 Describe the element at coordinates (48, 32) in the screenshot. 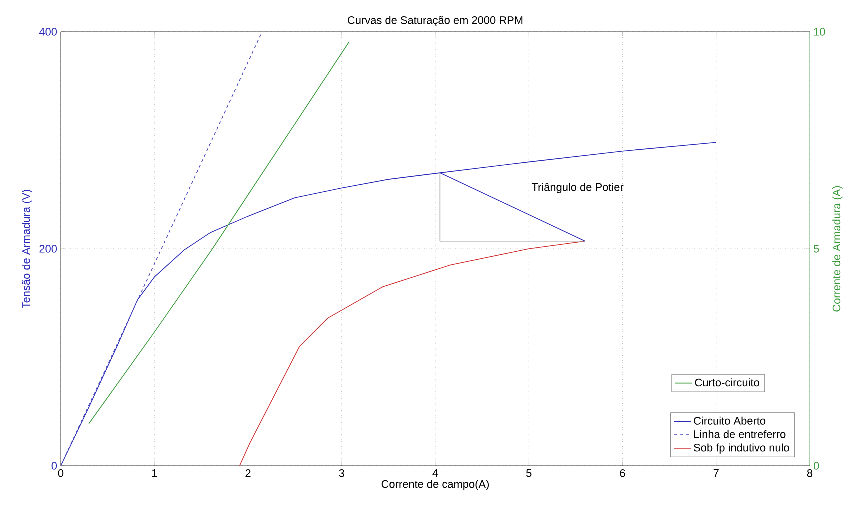

I see `y-tick-label: 400` at that location.